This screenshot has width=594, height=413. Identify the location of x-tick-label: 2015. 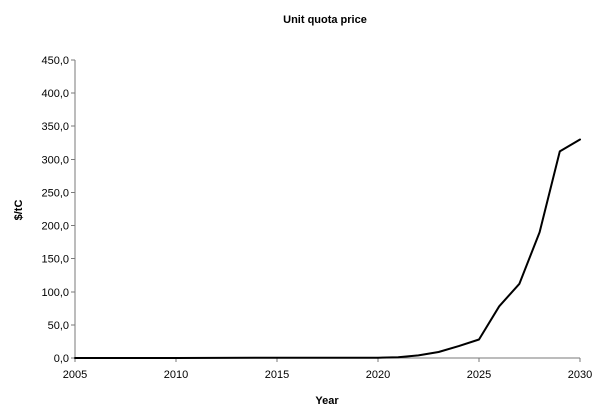
(277, 375).